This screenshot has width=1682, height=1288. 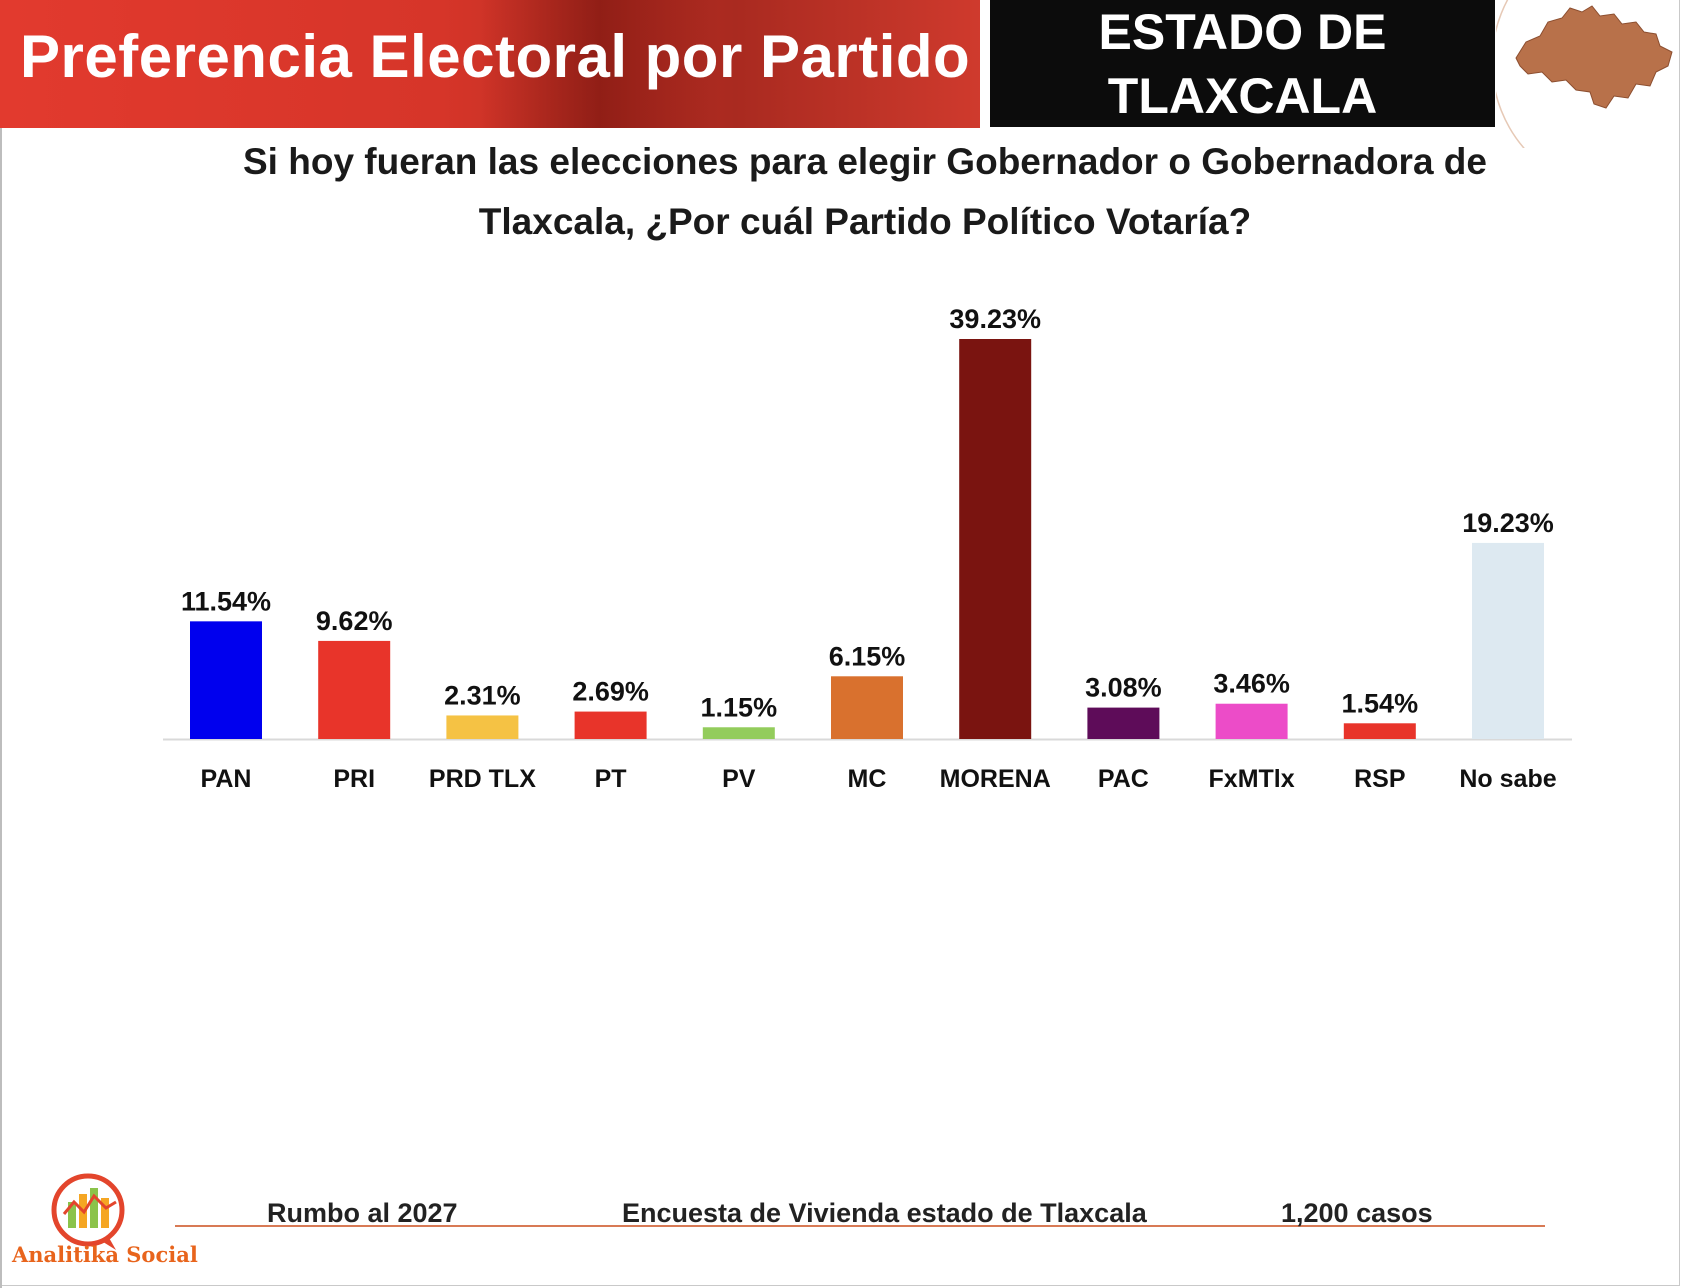 What do you see at coordinates (1123, 723) in the screenshot?
I see `bar-pac` at bounding box center [1123, 723].